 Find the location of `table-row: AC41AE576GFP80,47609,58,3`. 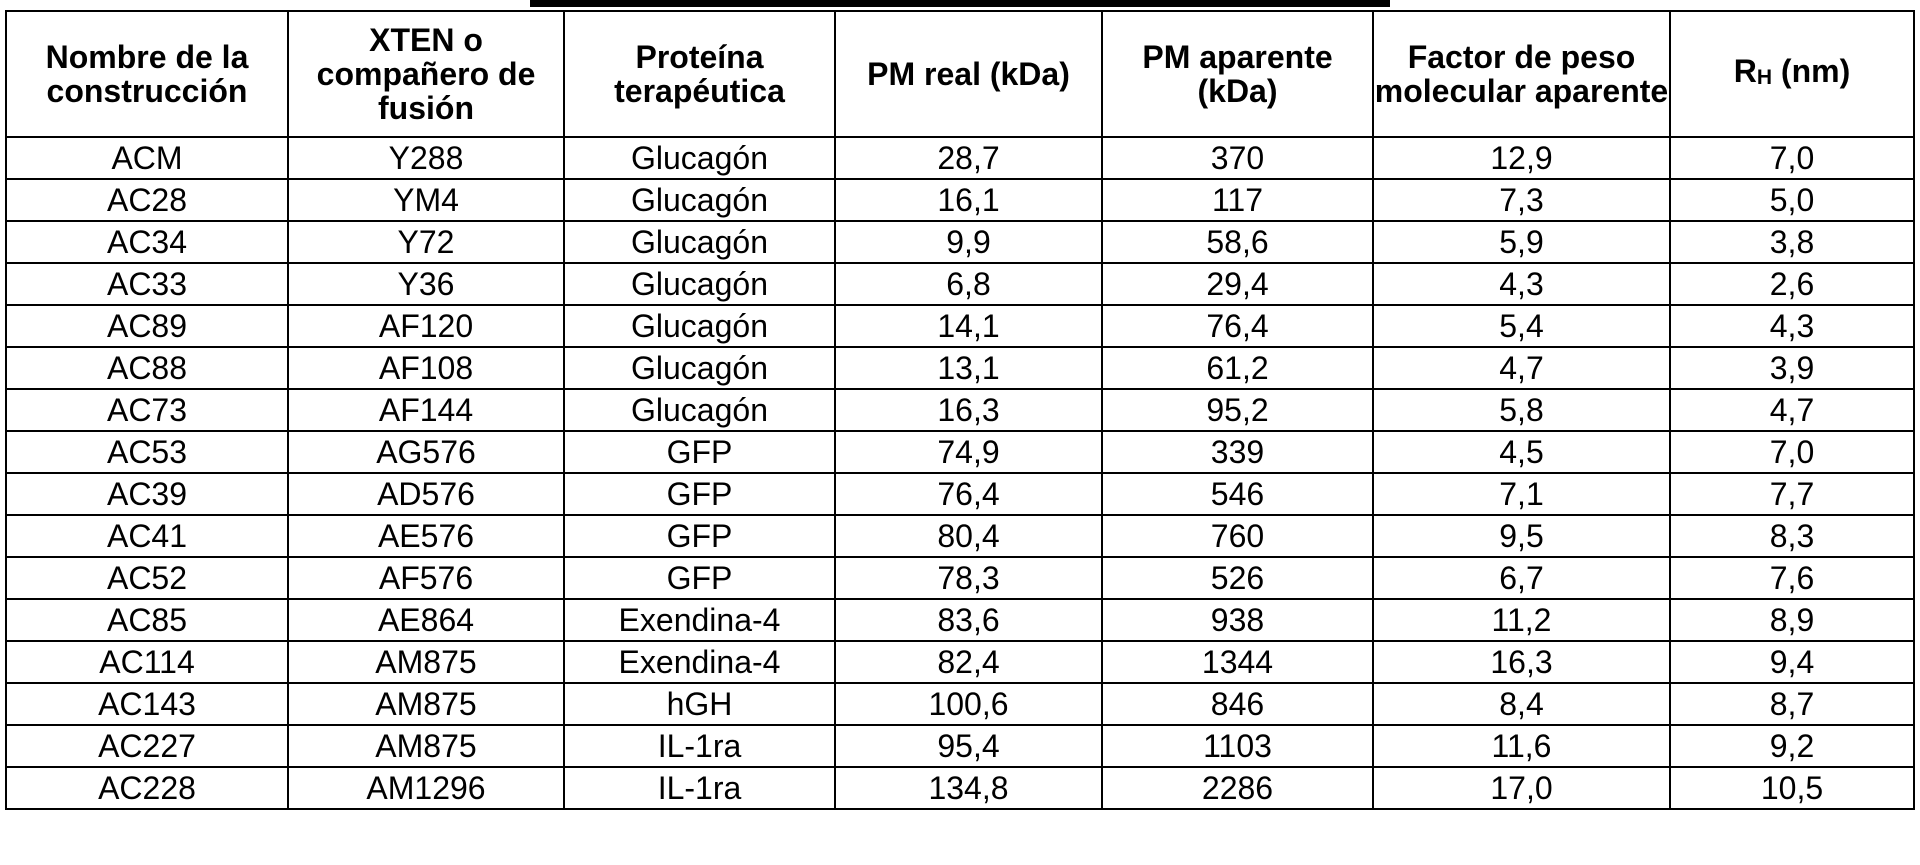

table-row: AC41AE576GFP80,47609,58,3 is located at coordinates (960, 536).